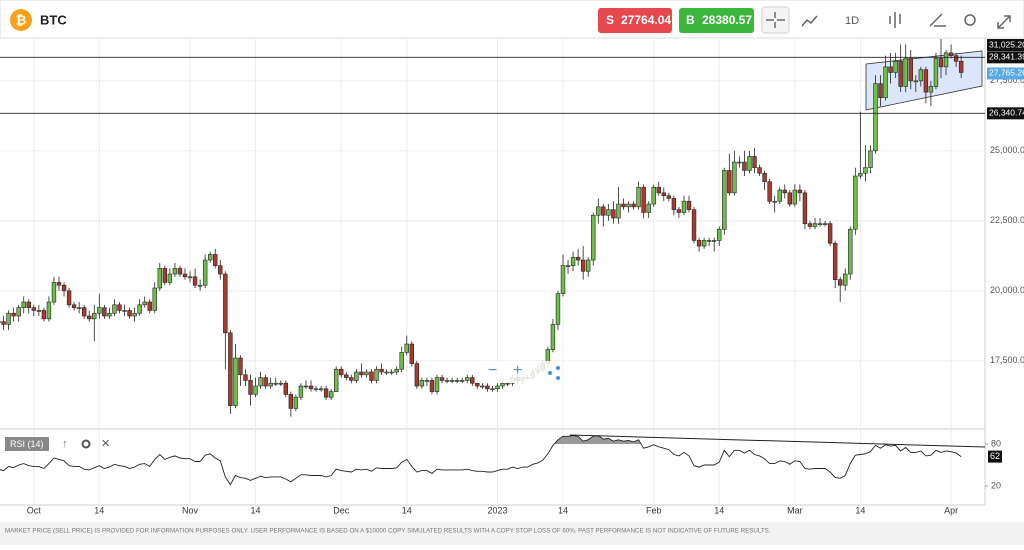  Describe the element at coordinates (492, 370) in the screenshot. I see `zoom-out: −` at that location.